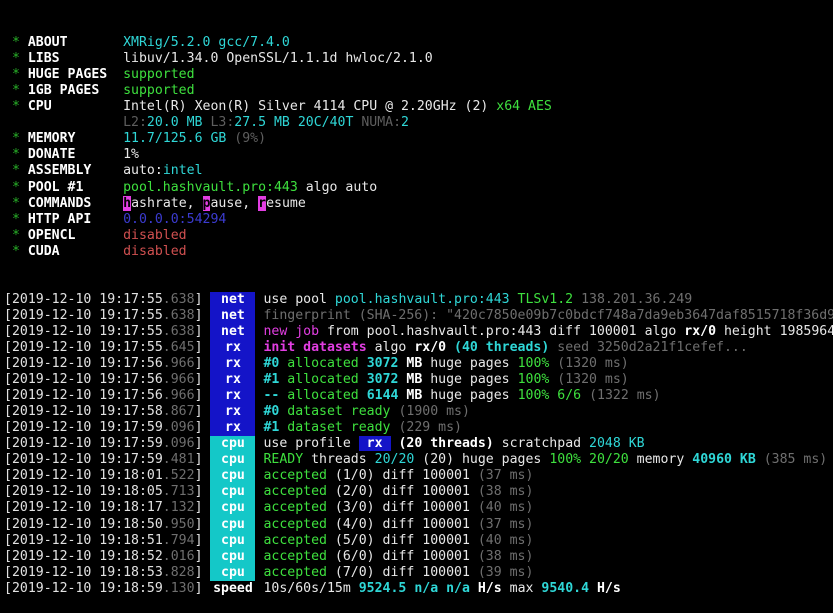 The width and height of the screenshot is (833, 613). I want to click on log-text-0: use pool, so click(299, 299).